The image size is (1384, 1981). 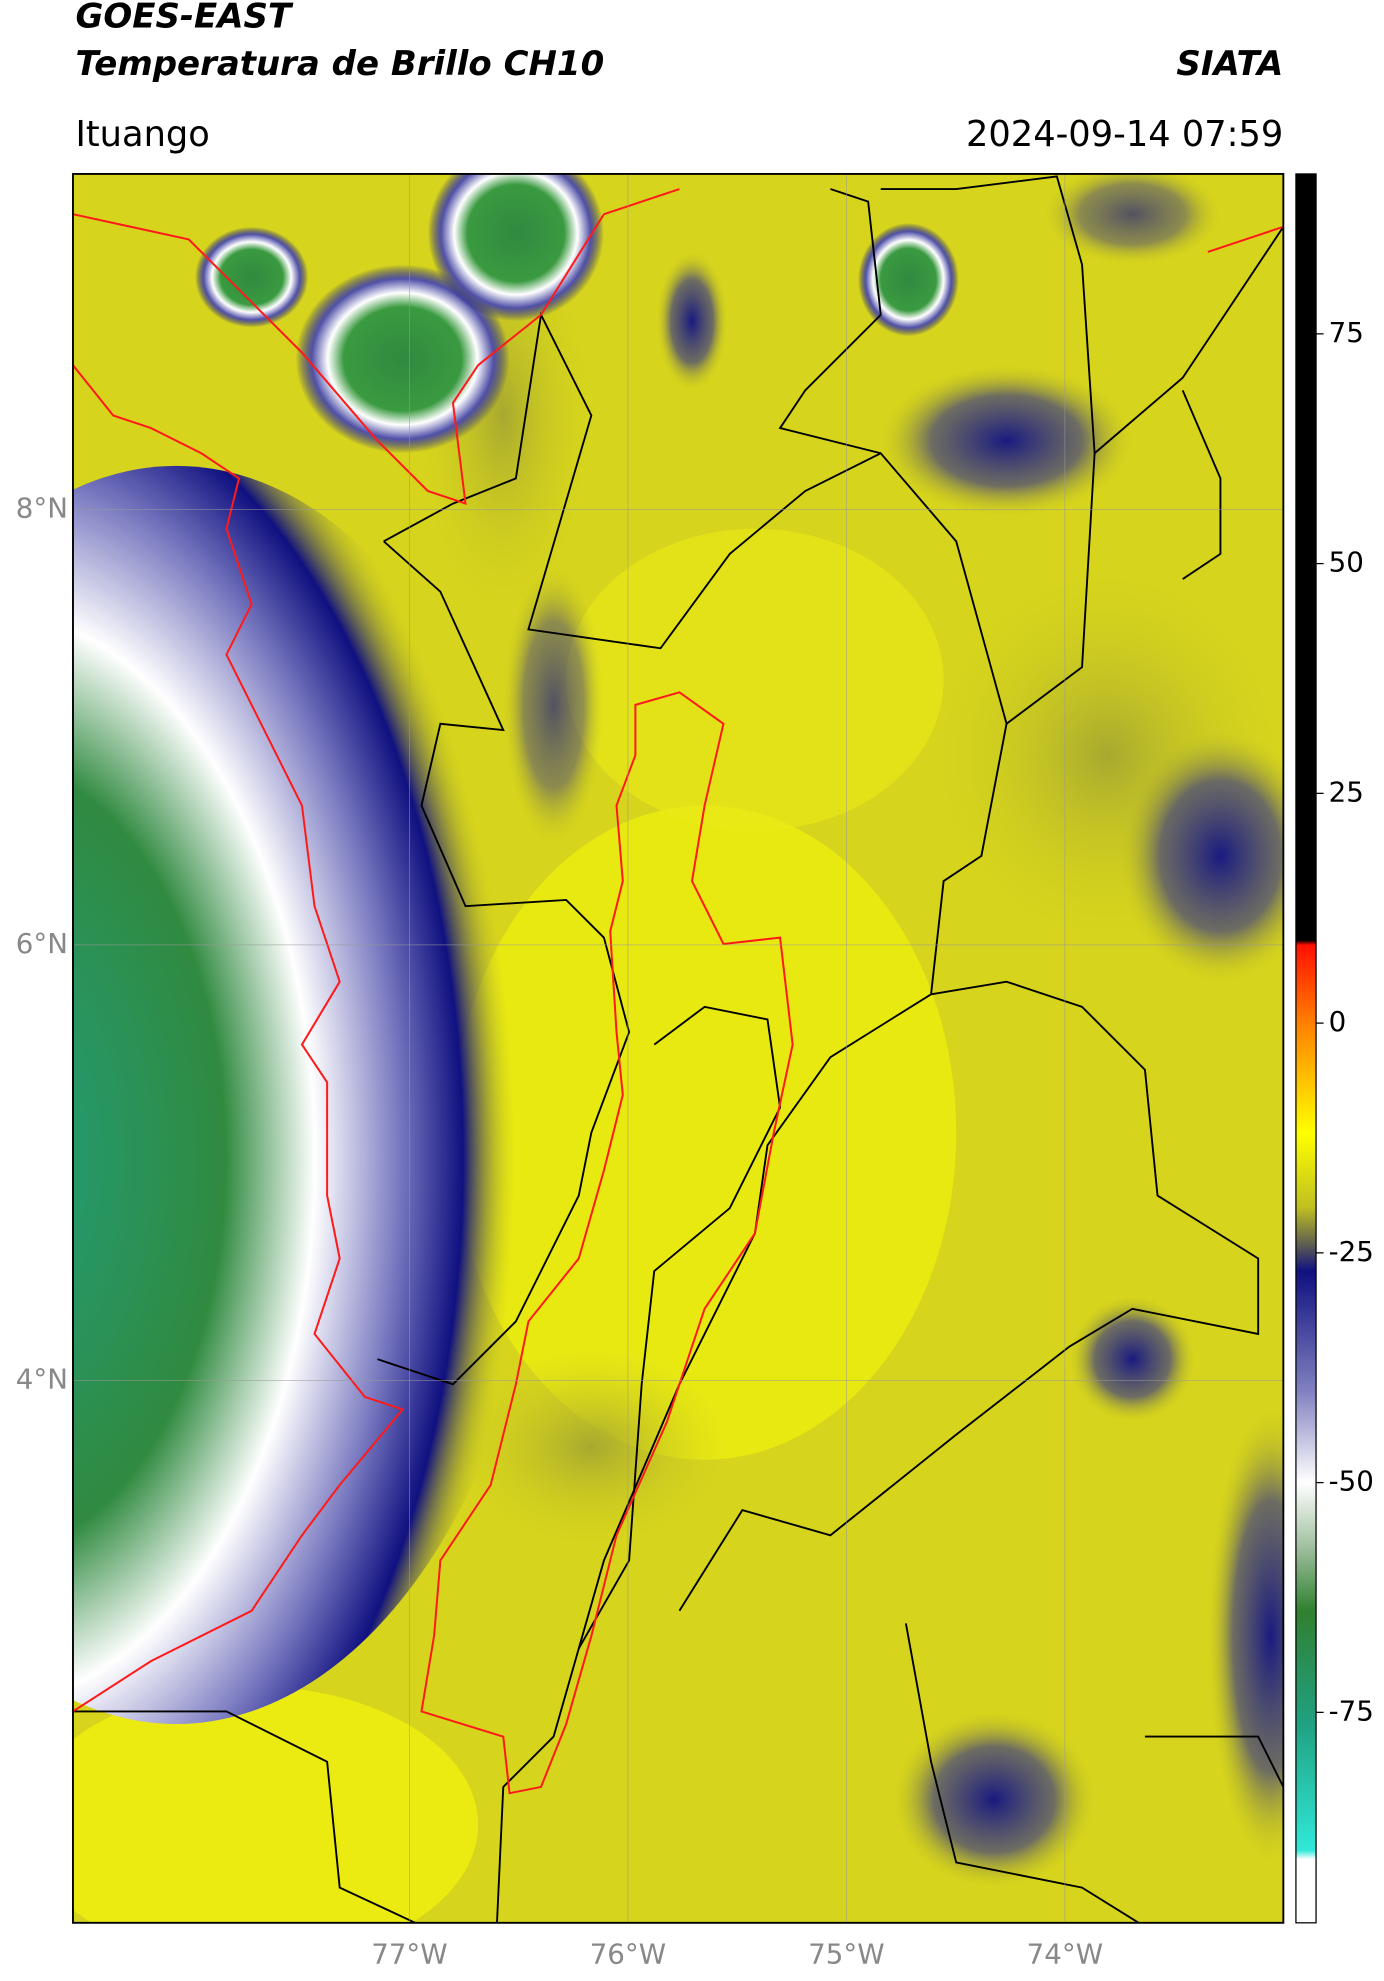 I want to click on colorbar-tick-label: 25, so click(x=1346, y=791).